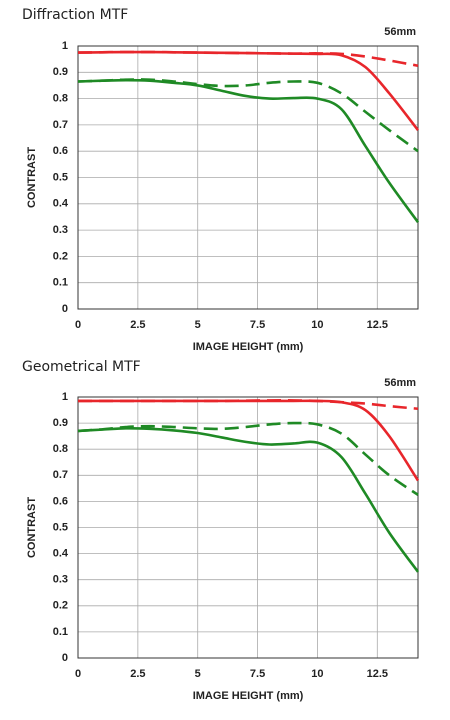 Image resolution: width=450 pixels, height=720 pixels. Describe the element at coordinates (75, 15) in the screenshot. I see `chart-title: Diffraction MTF` at that location.